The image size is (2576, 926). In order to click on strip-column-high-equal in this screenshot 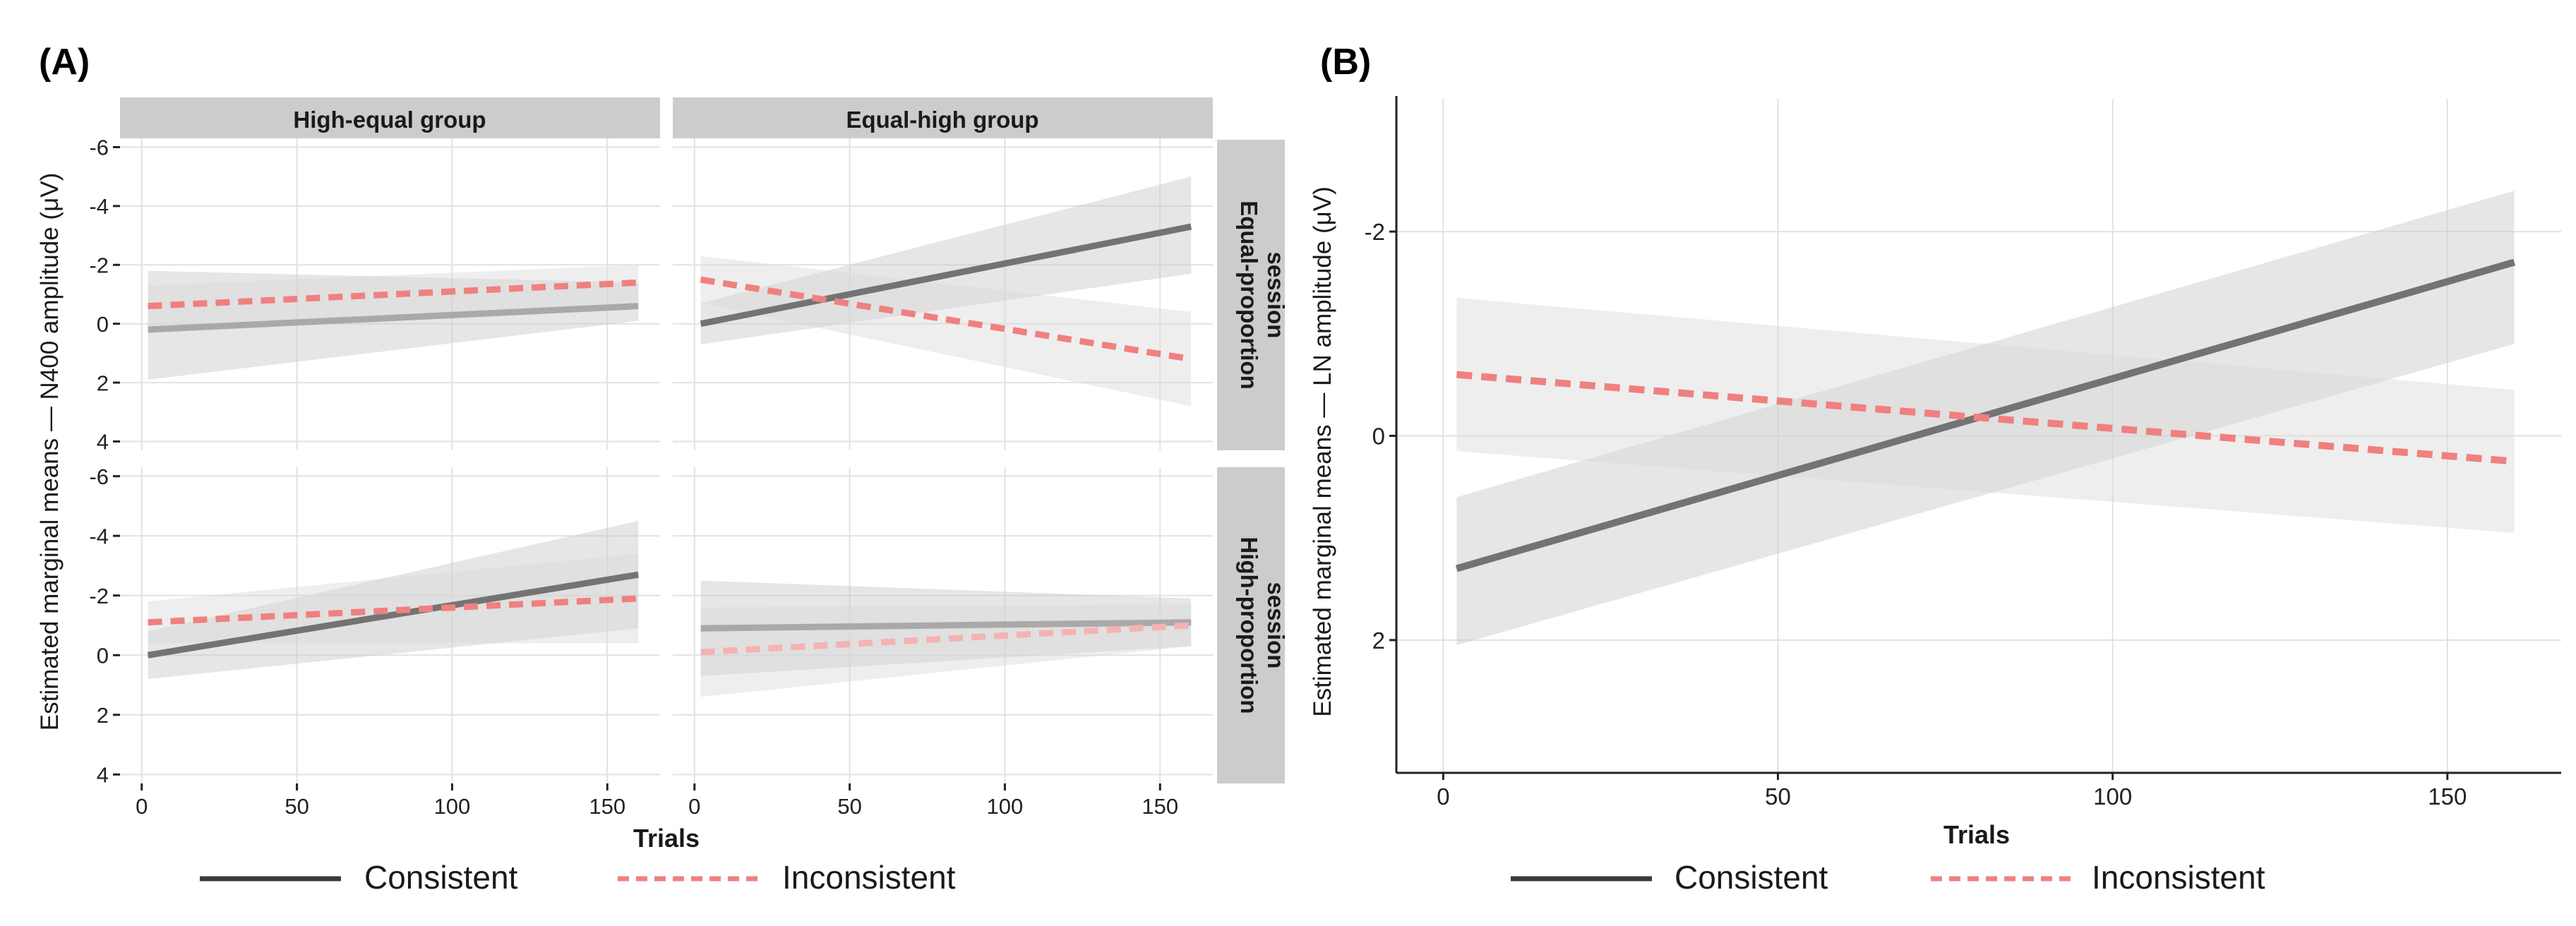, I will do `click(390, 117)`.